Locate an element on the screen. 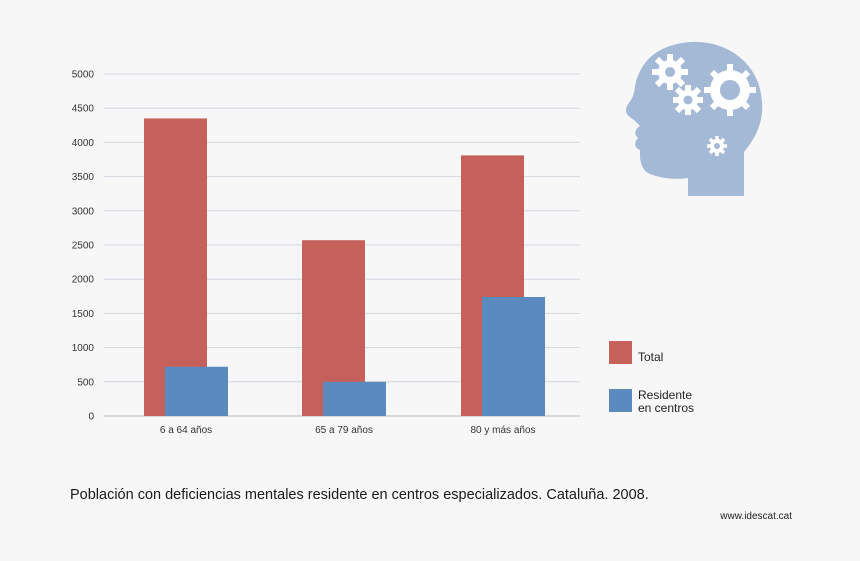 Image resolution: width=860 pixels, height=561 pixels. y-tick-label: 2500 is located at coordinates (83, 246).